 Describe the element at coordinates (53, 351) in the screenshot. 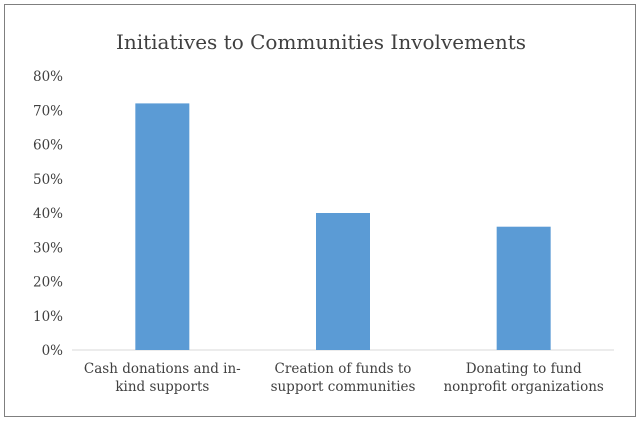

I see `y-tick-label: 0%` at that location.